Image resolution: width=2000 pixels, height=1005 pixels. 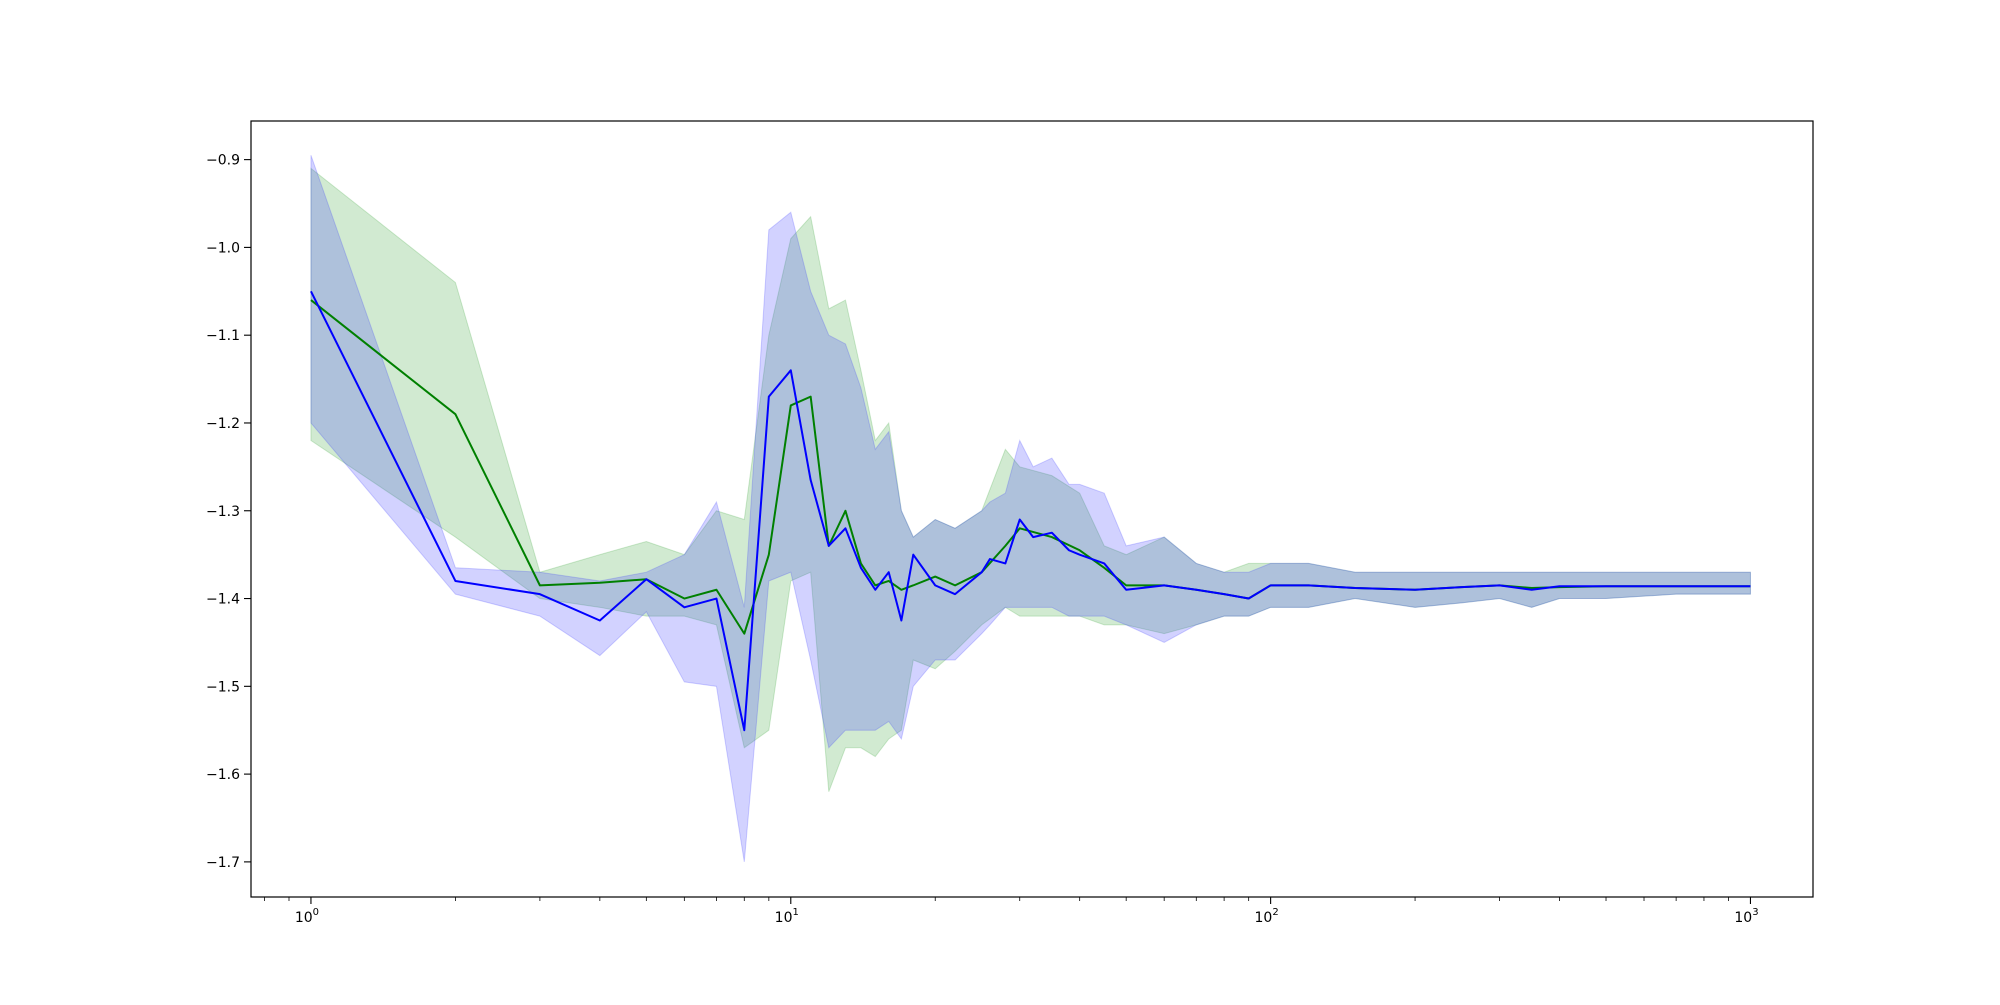 I want to click on y-tick-label: −1.1, so click(x=223, y=336).